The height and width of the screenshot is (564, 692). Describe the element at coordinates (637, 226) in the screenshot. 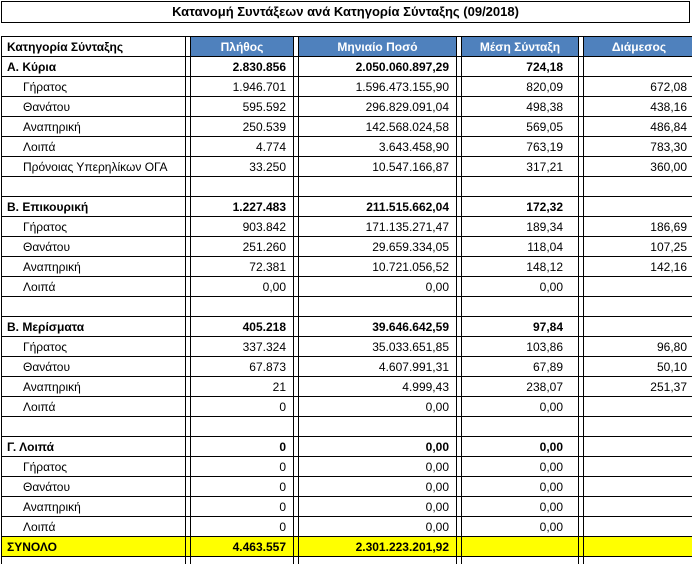

I see `median-cell: 186,69` at that location.